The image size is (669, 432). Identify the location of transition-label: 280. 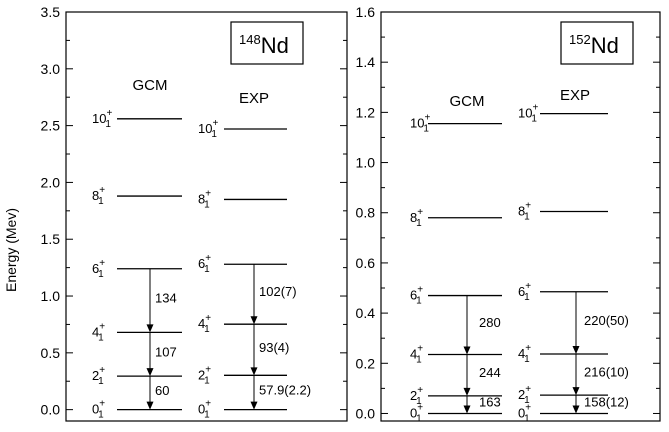
(490, 322).